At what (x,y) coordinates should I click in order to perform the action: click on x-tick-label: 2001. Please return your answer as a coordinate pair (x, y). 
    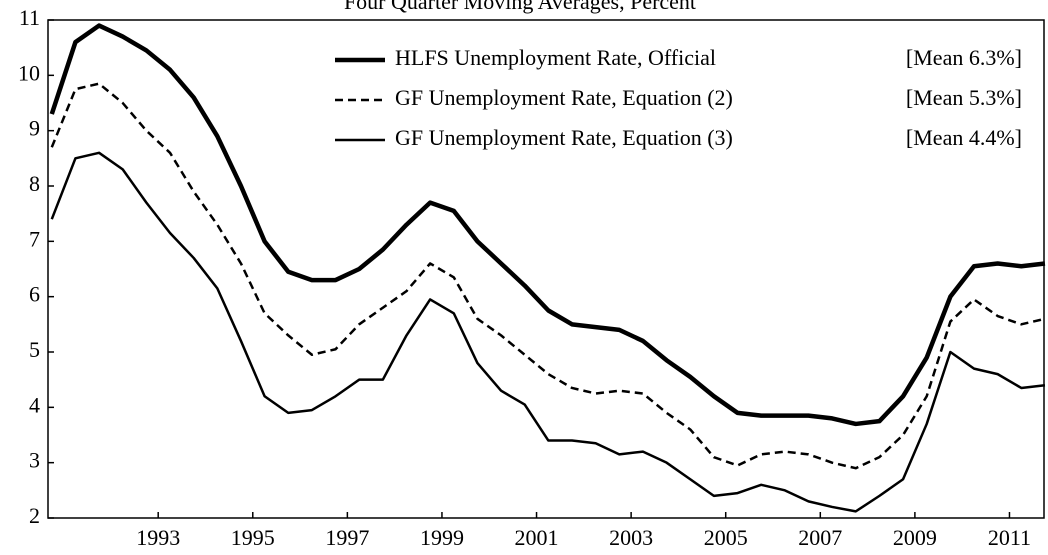
    Looking at the image, I should click on (537, 537).